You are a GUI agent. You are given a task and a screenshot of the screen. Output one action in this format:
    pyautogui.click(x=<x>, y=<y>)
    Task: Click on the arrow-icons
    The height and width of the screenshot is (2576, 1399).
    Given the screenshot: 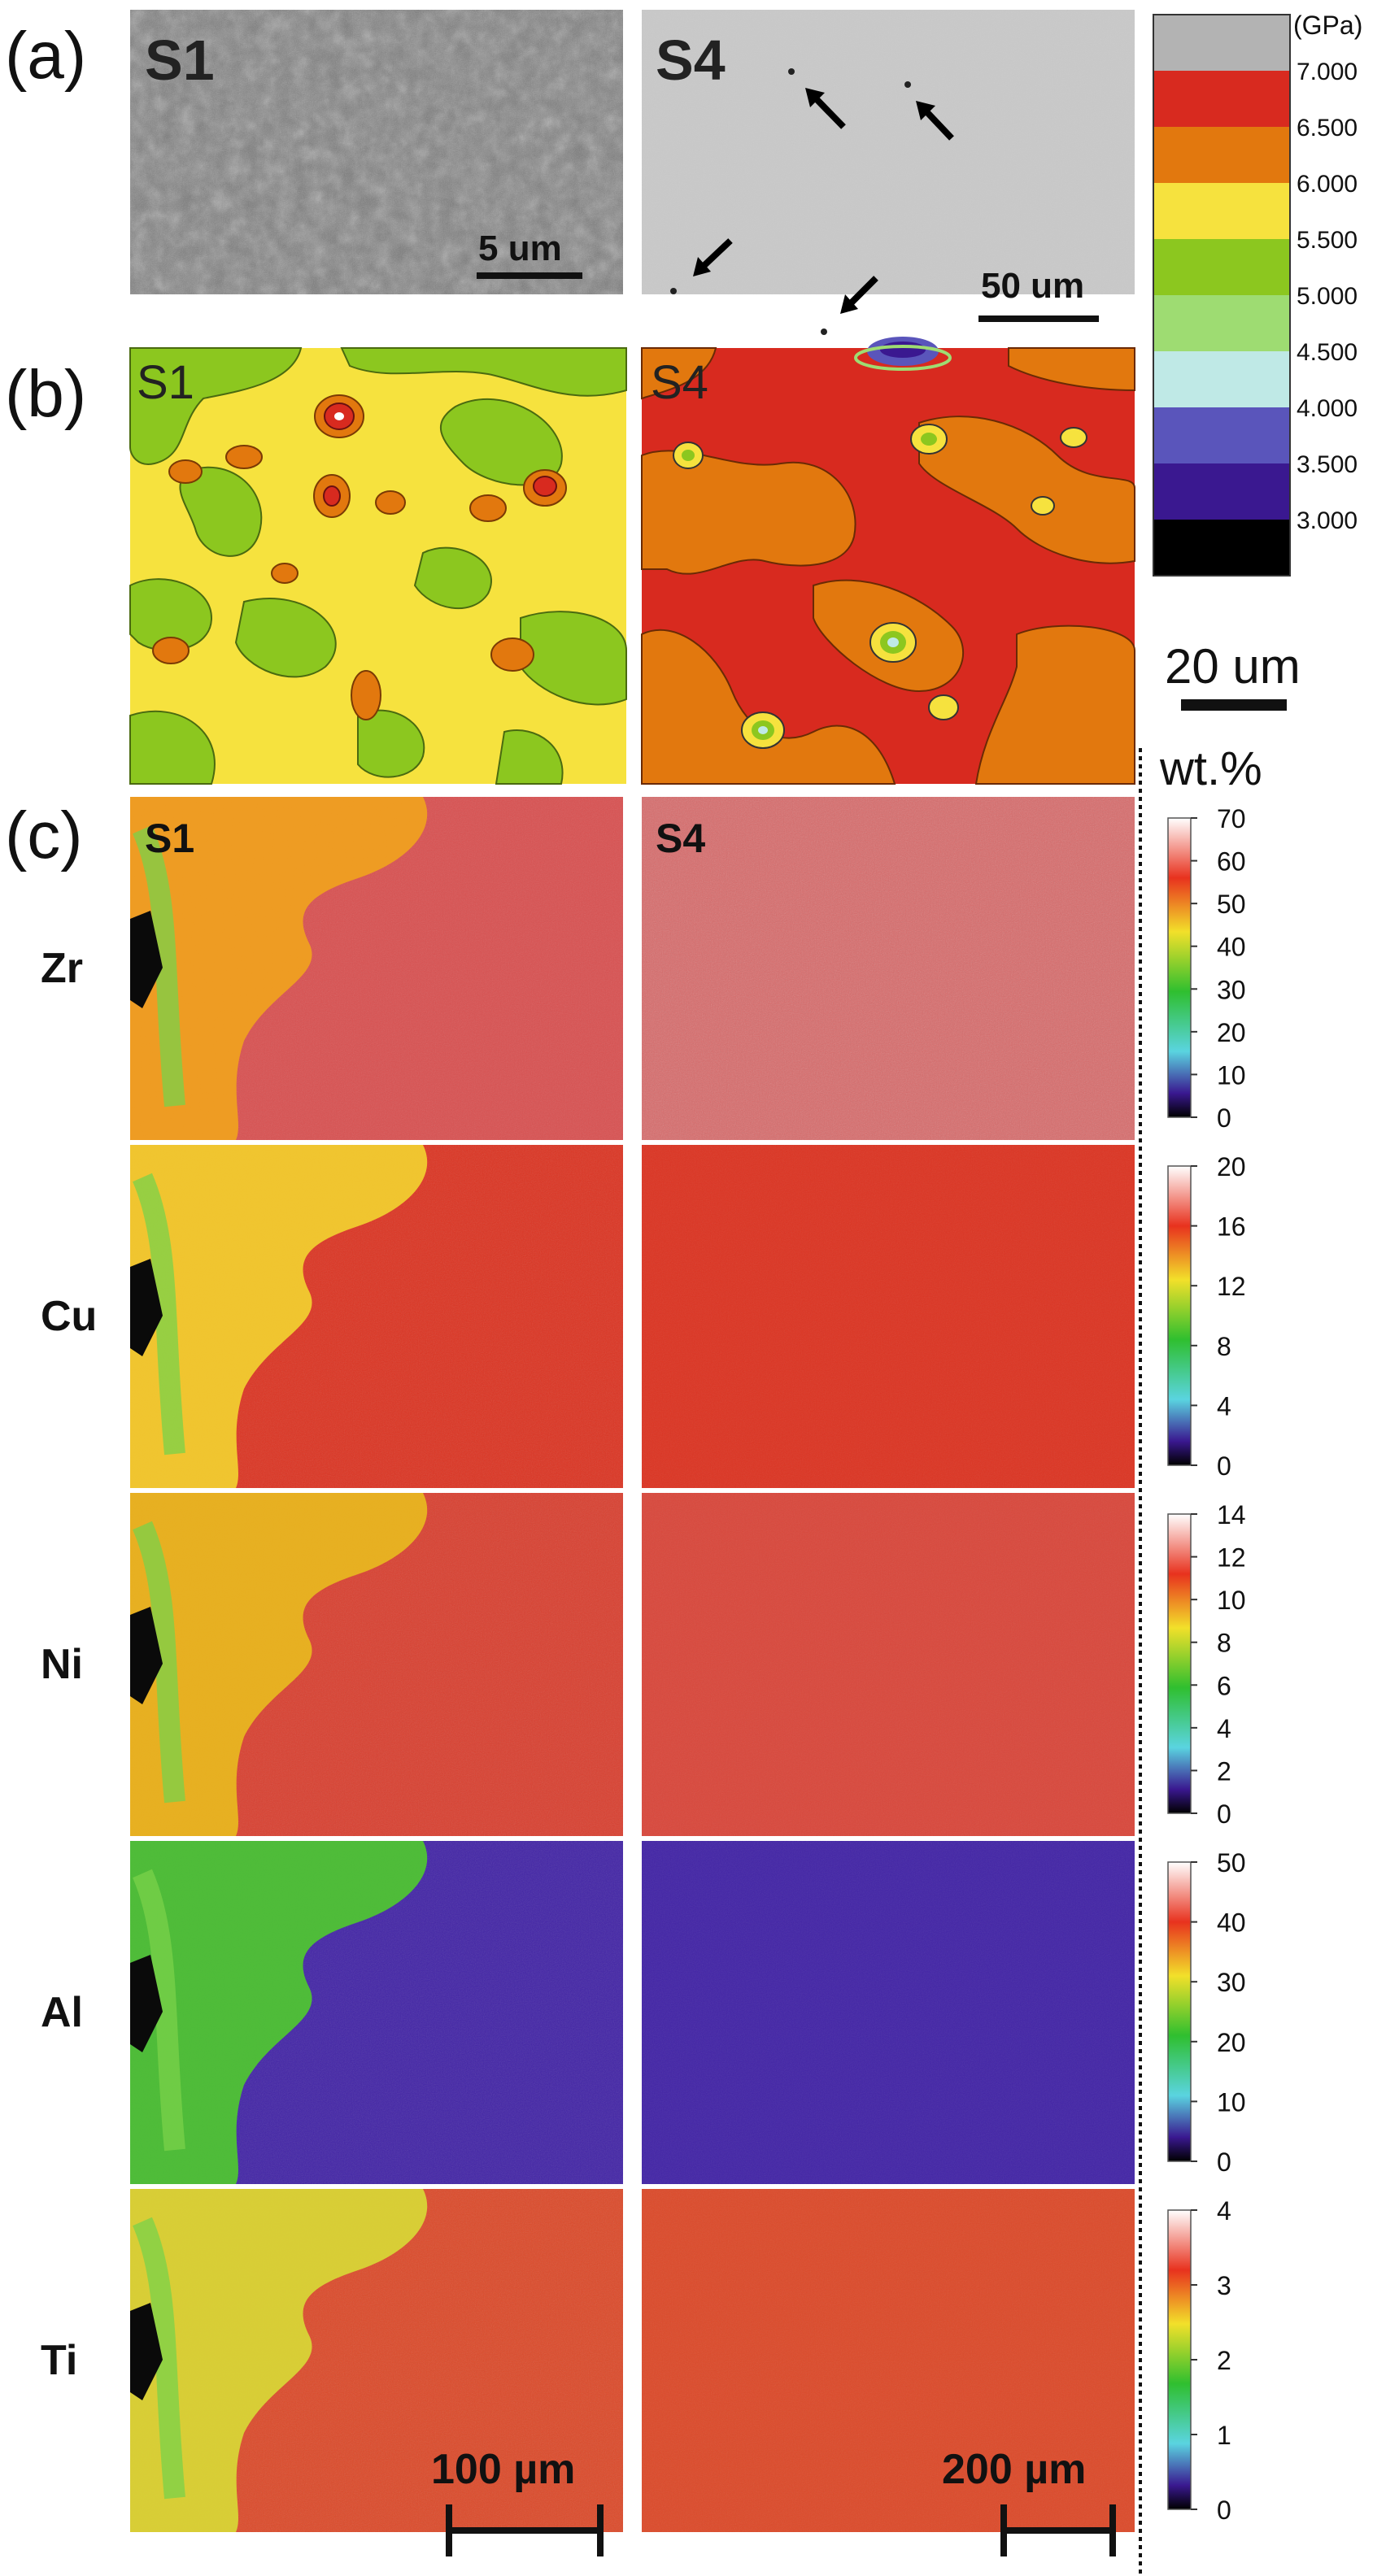 What is the action you would take?
    pyautogui.click(x=824, y=201)
    